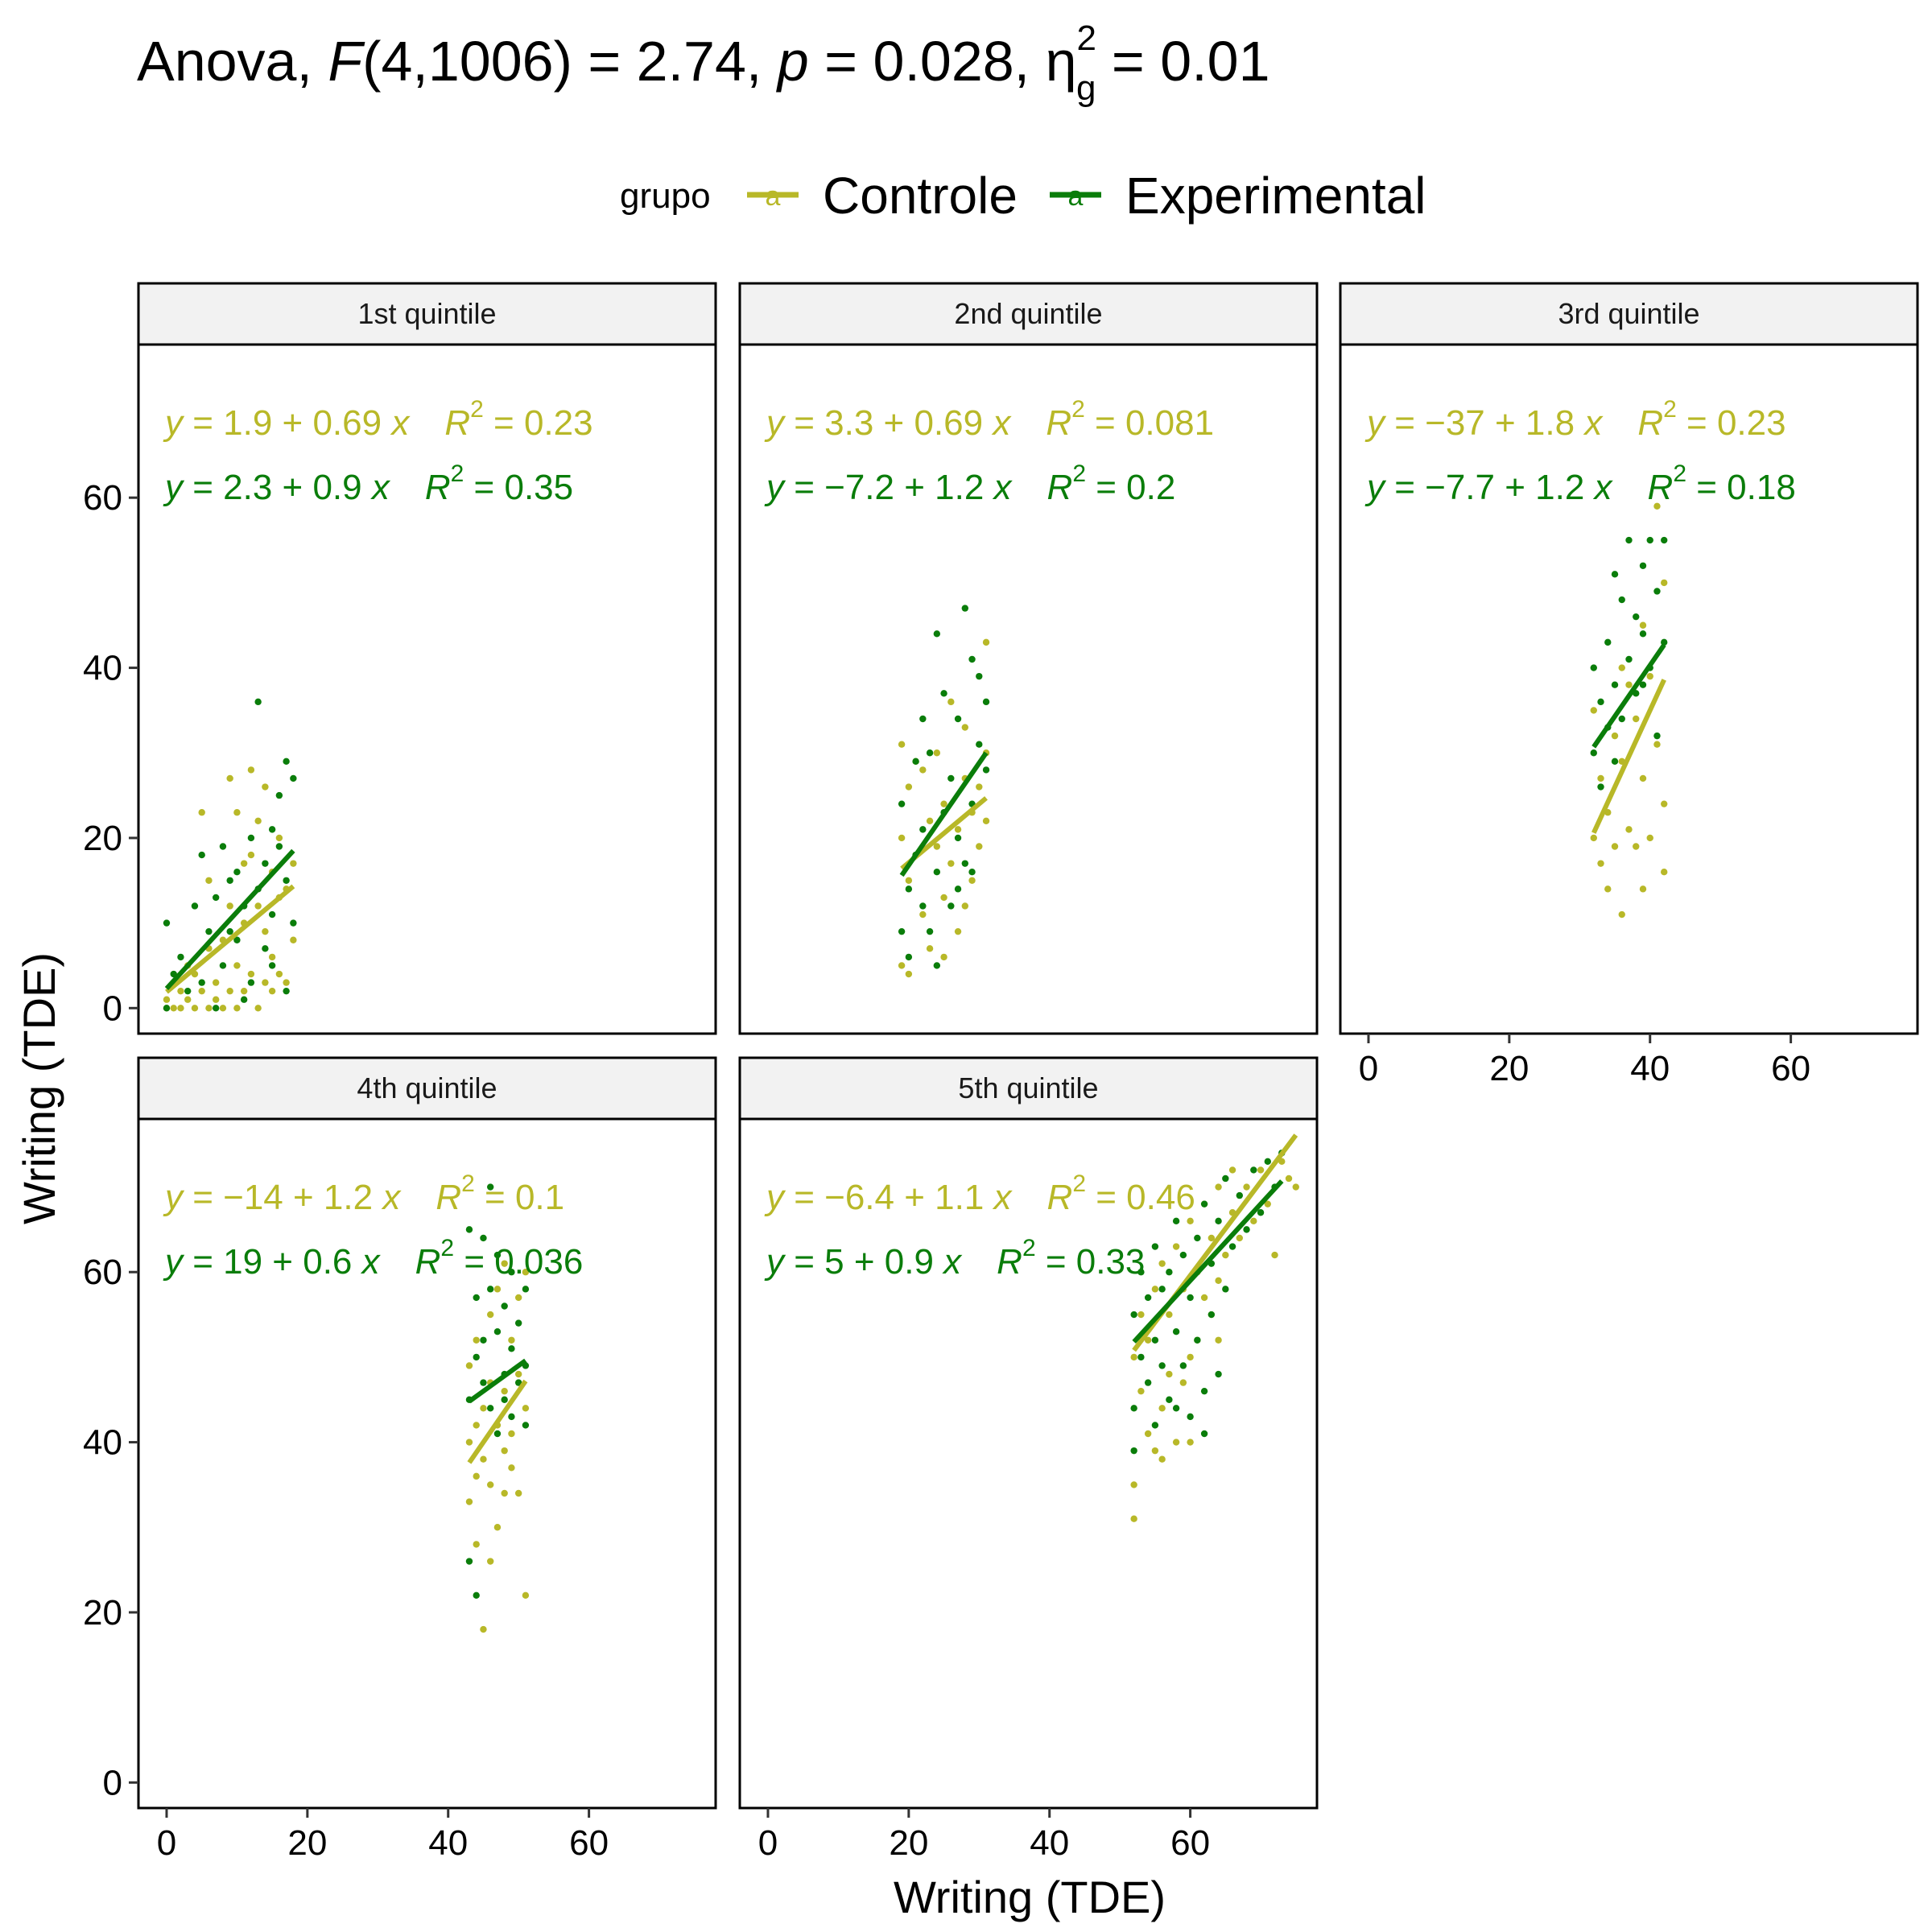  I want to click on y-tick-label: 0, so click(112, 1782).